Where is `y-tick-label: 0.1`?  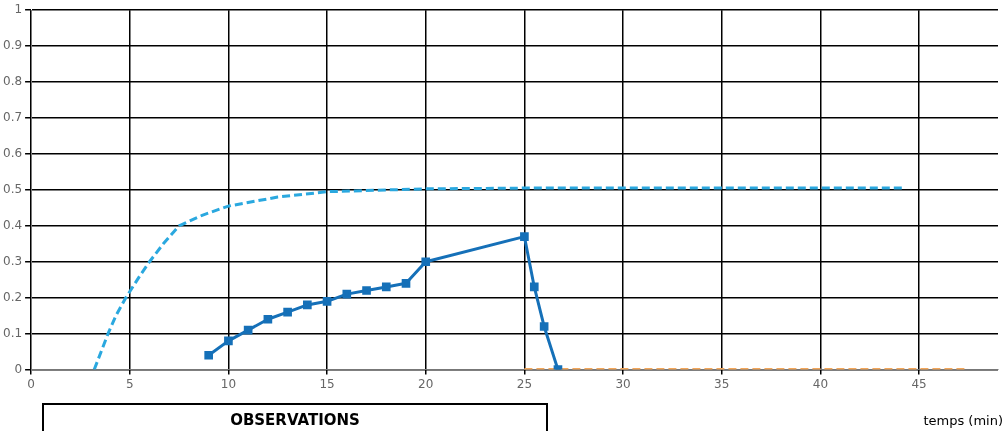
y-tick-label: 0.1 is located at coordinates (12, 332).